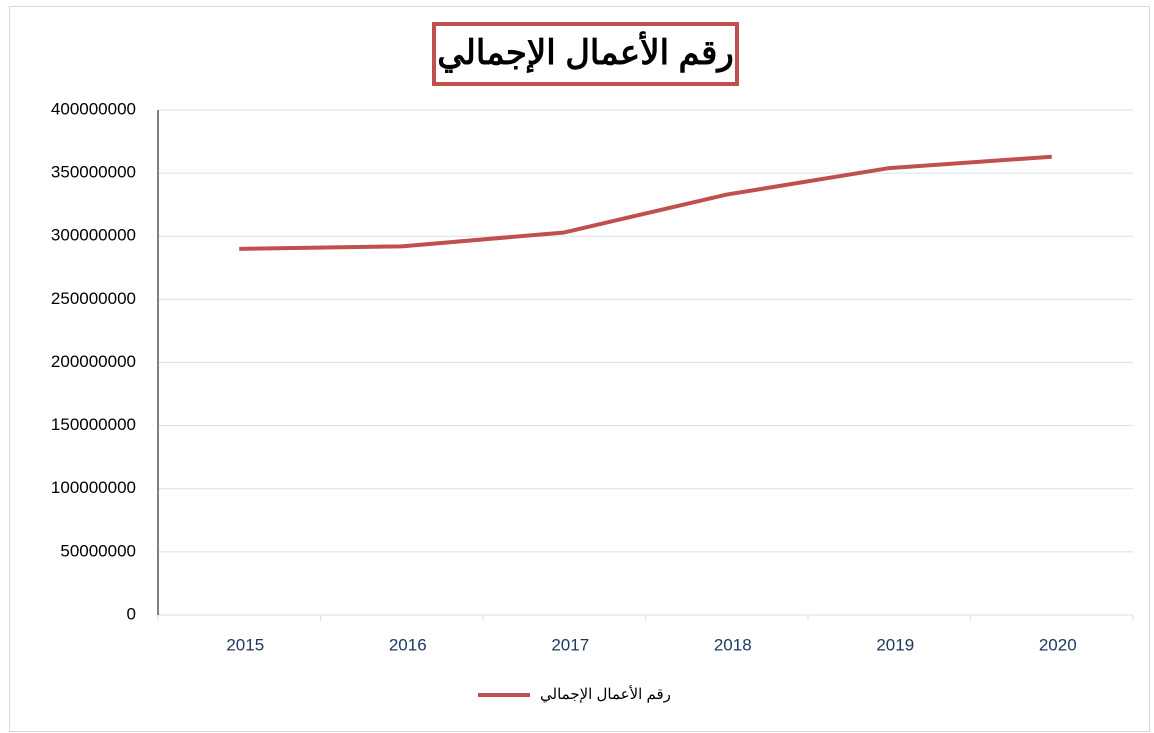 This screenshot has height=733, width=1154. What do you see at coordinates (93, 487) in the screenshot?
I see `y-tick-label: 100000000` at bounding box center [93, 487].